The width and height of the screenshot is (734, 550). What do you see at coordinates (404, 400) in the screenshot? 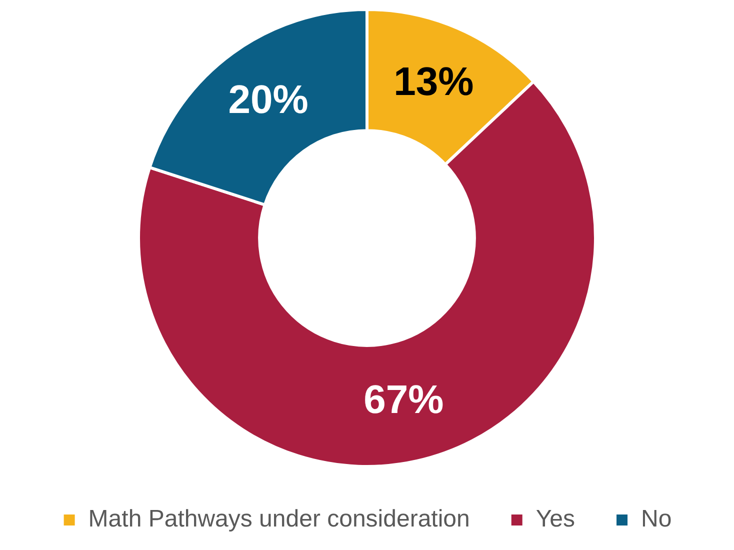
I see `data-label: 67%` at bounding box center [404, 400].